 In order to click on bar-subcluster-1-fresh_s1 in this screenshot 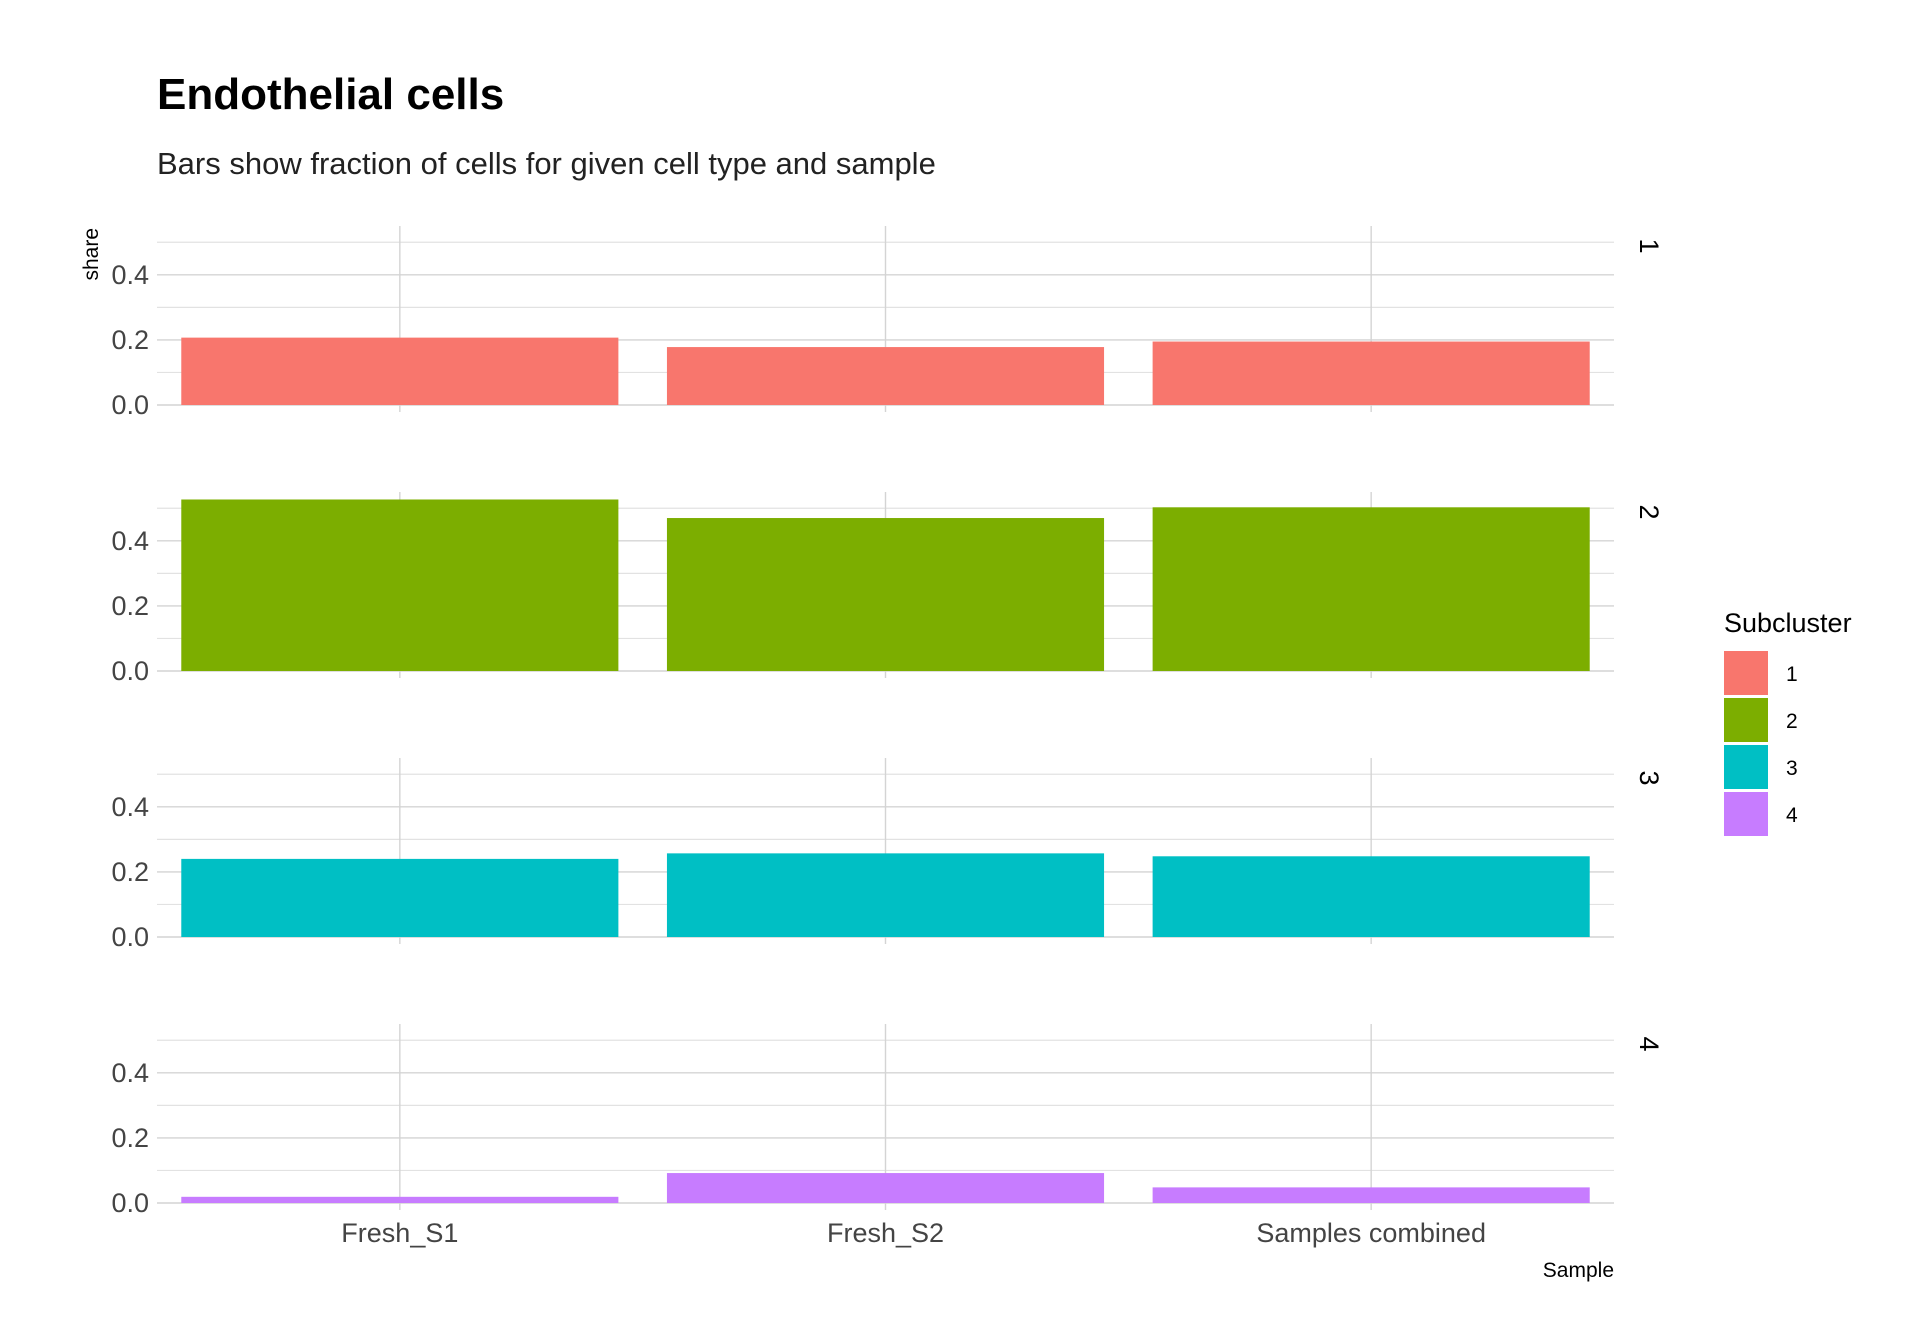, I will do `click(400, 371)`.